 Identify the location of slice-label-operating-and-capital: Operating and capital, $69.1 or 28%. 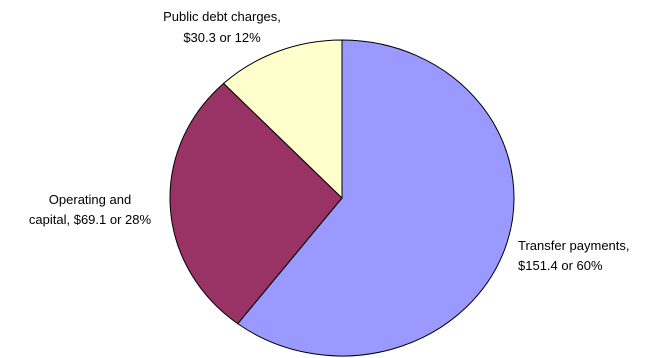
(90, 209).